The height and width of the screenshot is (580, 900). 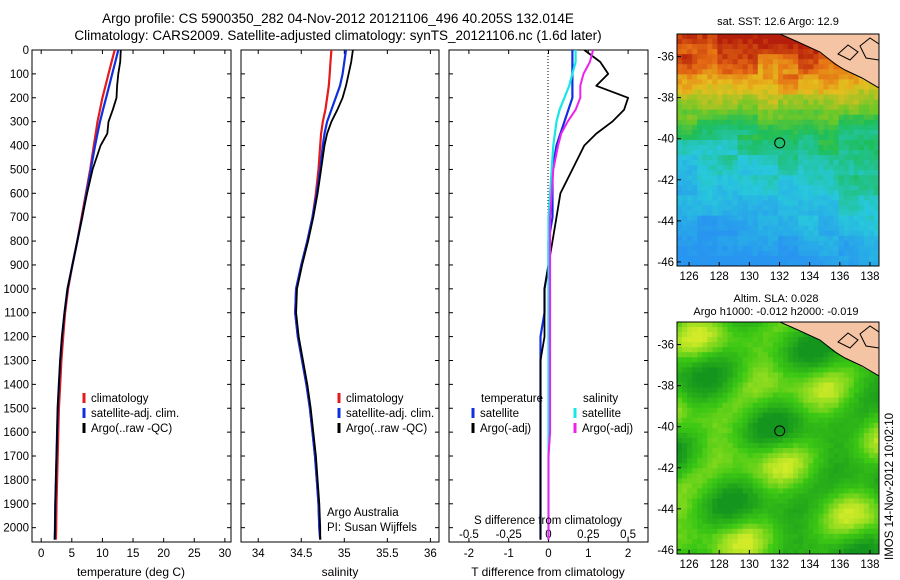 I want to click on depth-tick-label: 200, so click(x=19, y=99).